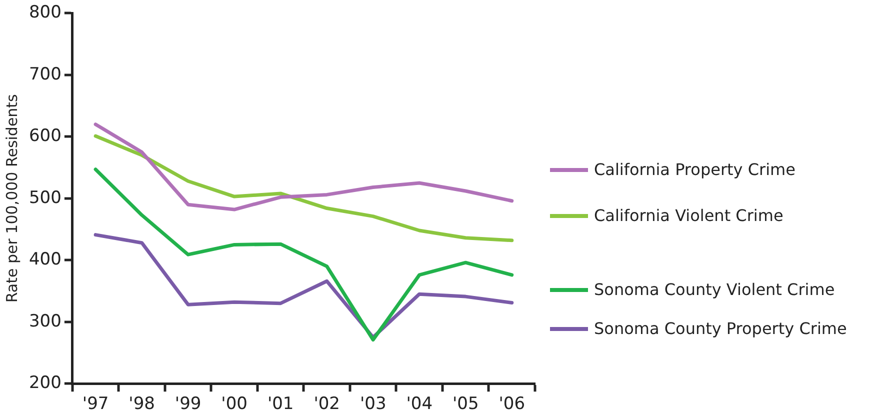 The image size is (880, 418). Describe the element at coordinates (45, 321) in the screenshot. I see `y-tick-label: 300` at that location.